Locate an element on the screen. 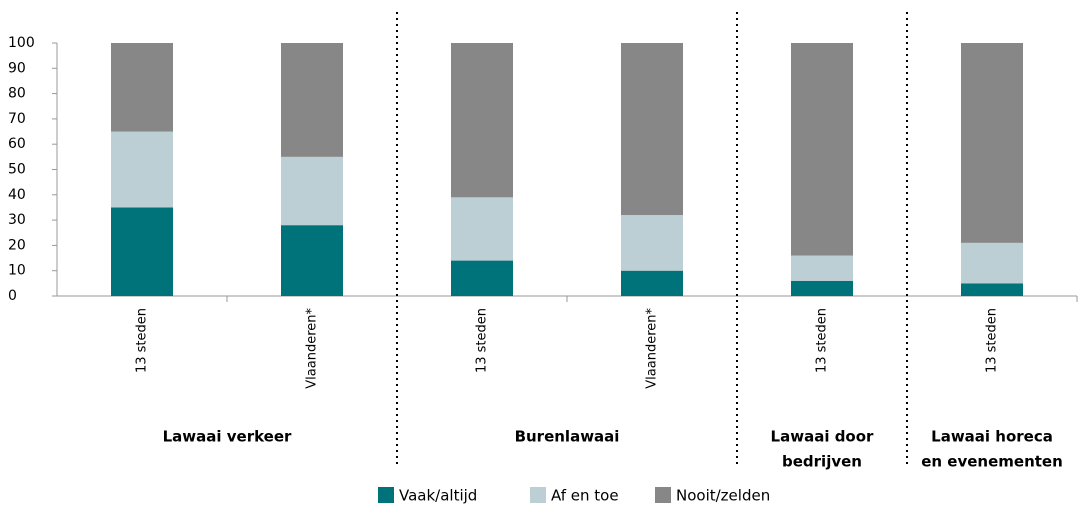 This screenshot has width=1091, height=514. y-tick-label: 0 is located at coordinates (12, 296).